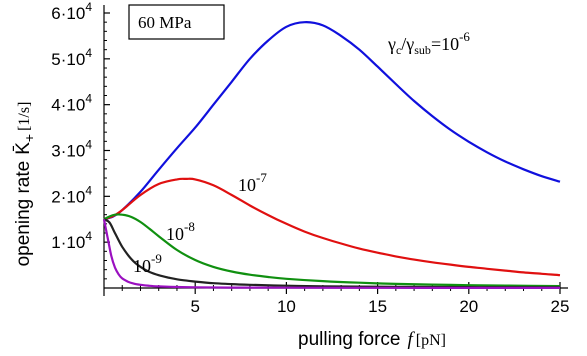 The width and height of the screenshot is (587, 356). What do you see at coordinates (372, 339) in the screenshot?
I see `x-axis-title: pulling force f [pN]` at bounding box center [372, 339].